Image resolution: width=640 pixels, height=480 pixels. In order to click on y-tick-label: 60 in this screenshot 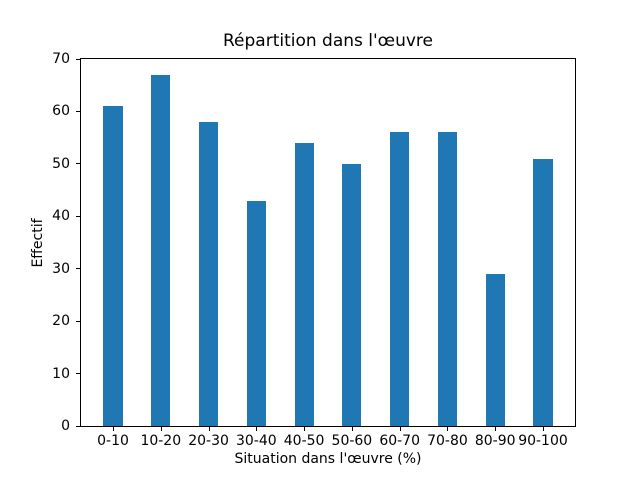, I will do `click(61, 111)`.